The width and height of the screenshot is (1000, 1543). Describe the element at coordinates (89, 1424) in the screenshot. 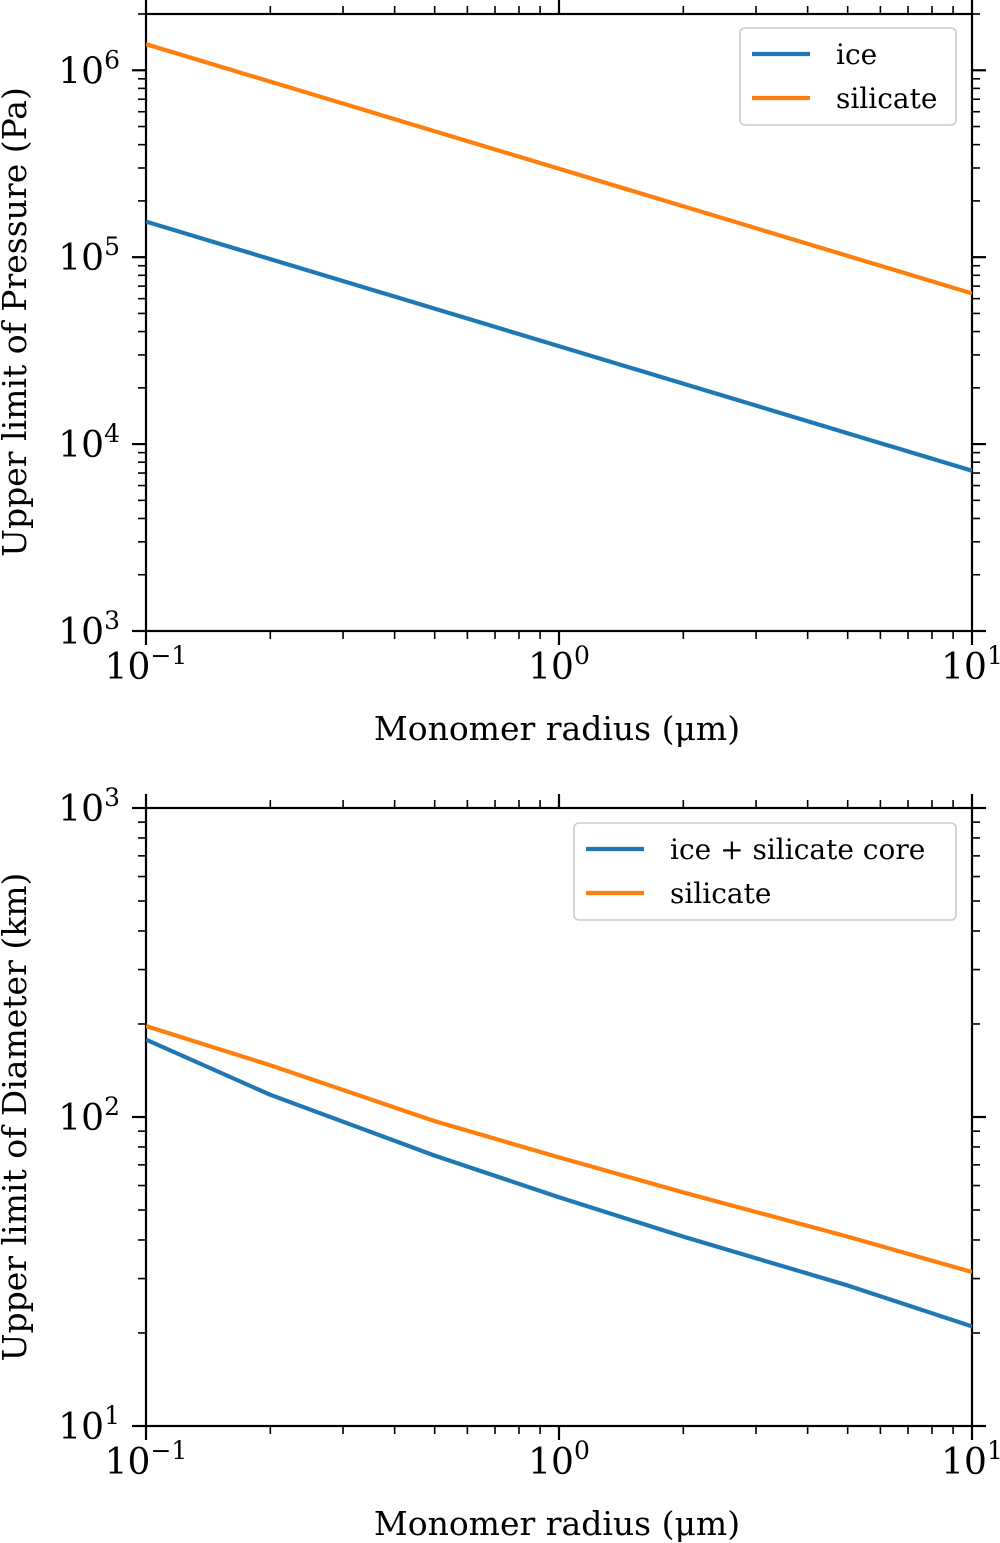

I see `y-tick-label: 10¹` at that location.